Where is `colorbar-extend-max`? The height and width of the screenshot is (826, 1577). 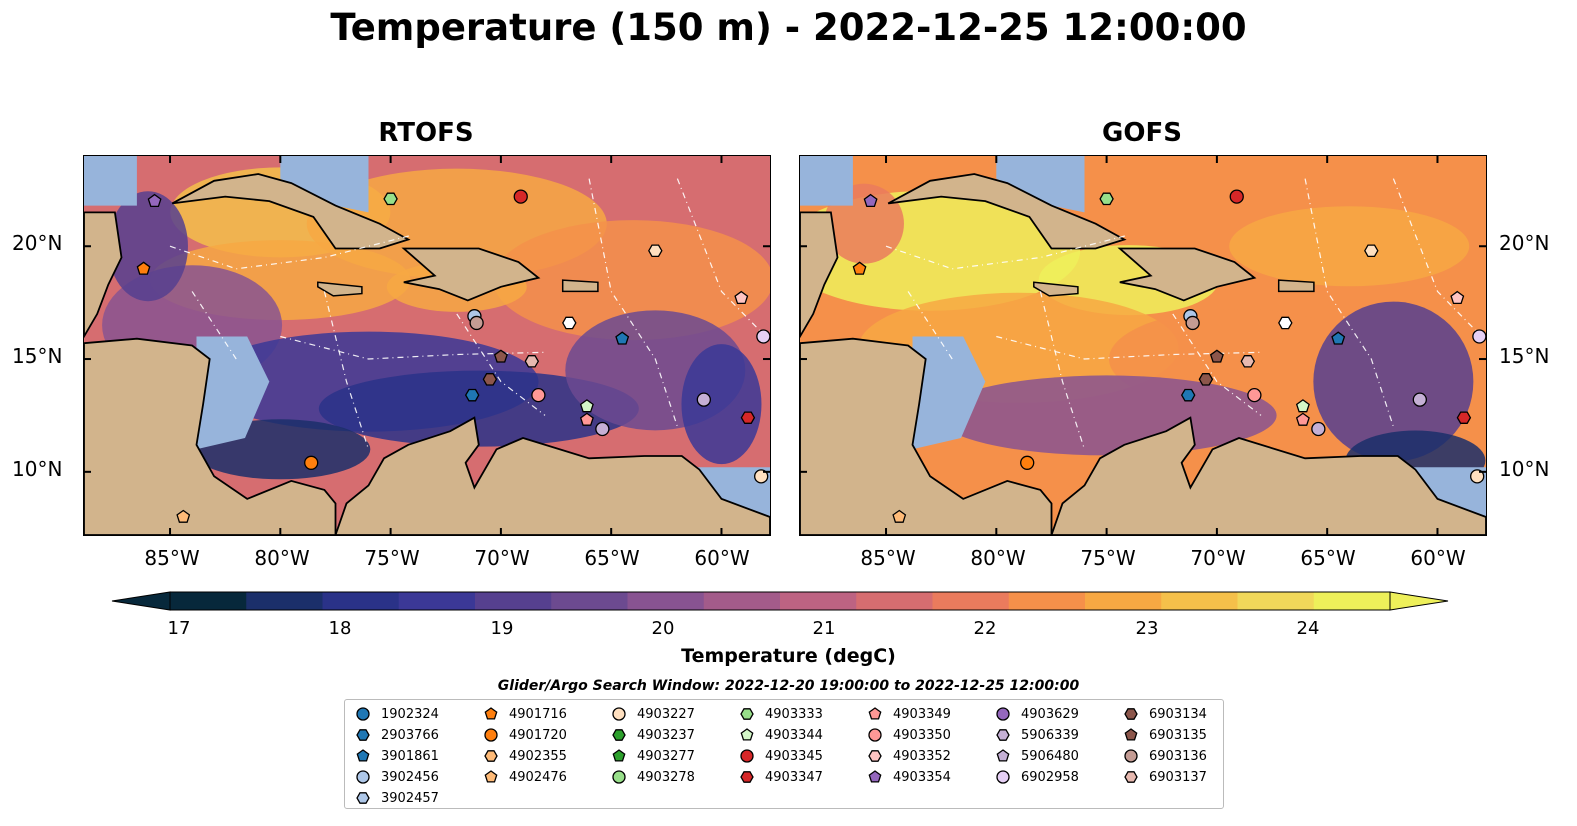 colorbar-extend-max is located at coordinates (1419, 601).